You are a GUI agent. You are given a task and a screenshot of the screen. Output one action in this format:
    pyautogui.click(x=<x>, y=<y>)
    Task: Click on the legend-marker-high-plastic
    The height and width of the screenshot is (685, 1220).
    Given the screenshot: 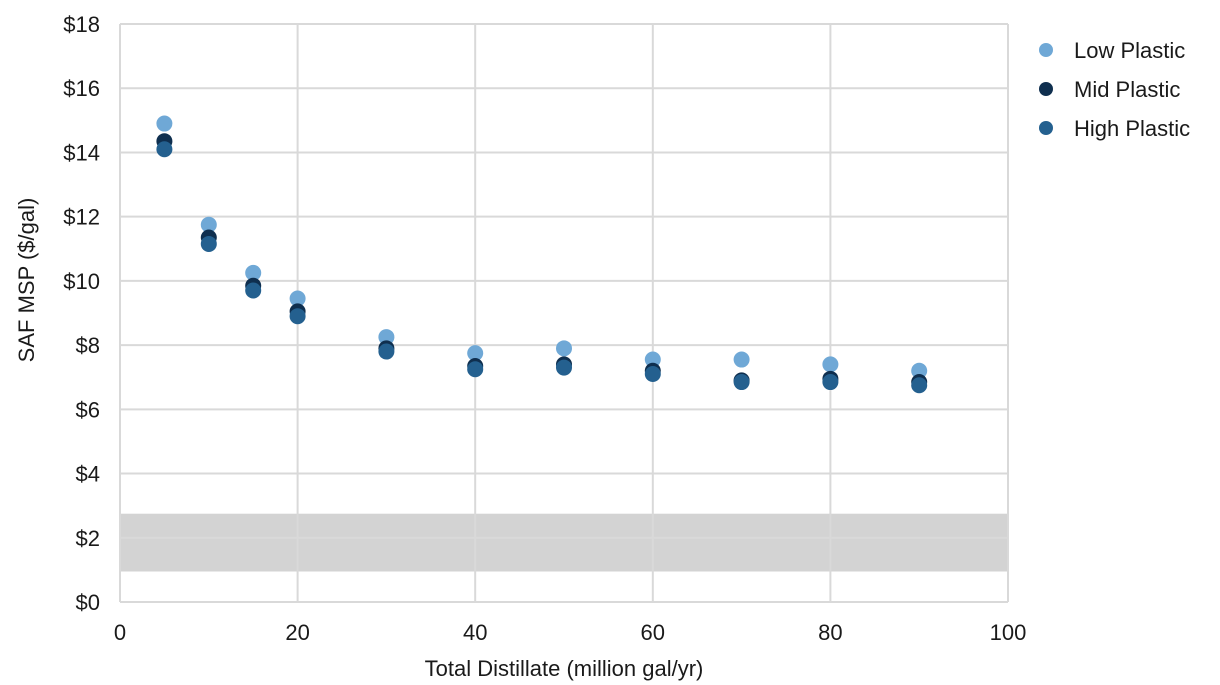 What is the action you would take?
    pyautogui.click(x=1046, y=128)
    